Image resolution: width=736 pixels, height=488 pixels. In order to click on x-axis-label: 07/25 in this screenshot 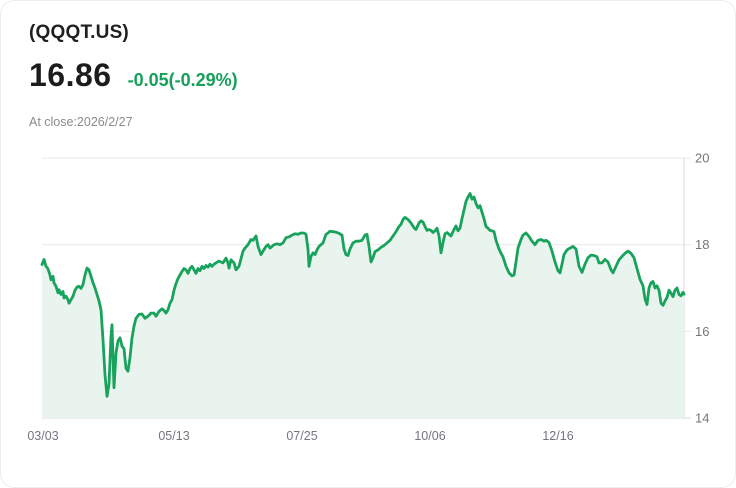, I will do `click(301, 436)`.